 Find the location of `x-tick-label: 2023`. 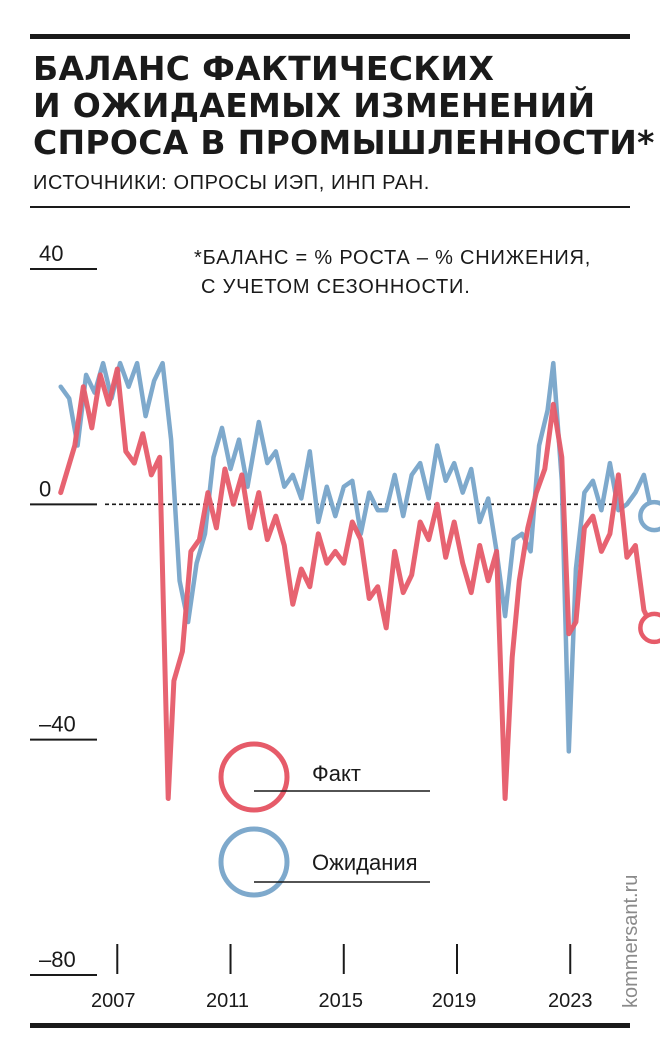

x-tick-label: 2023 is located at coordinates (570, 1001).